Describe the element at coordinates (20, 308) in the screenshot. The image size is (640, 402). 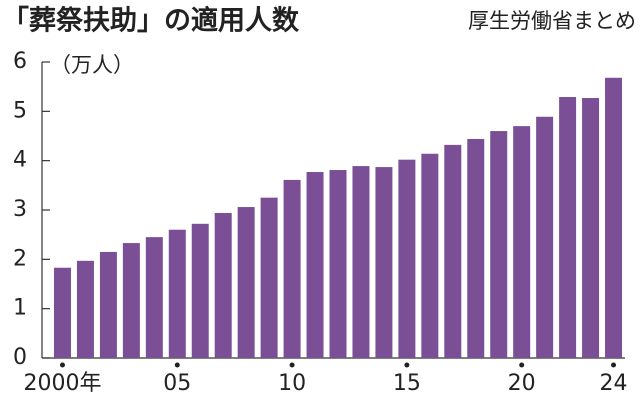
I see `y-tick-label: 1` at that location.